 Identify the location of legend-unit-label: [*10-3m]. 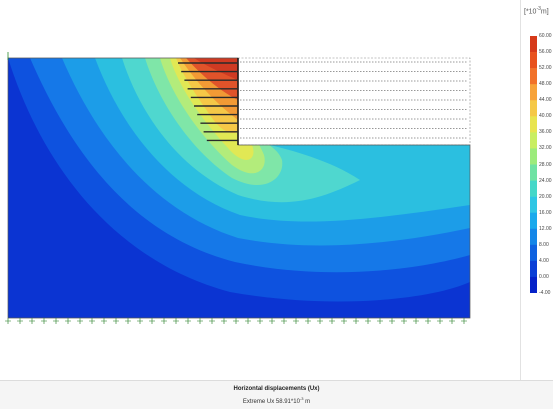
(536, 11).